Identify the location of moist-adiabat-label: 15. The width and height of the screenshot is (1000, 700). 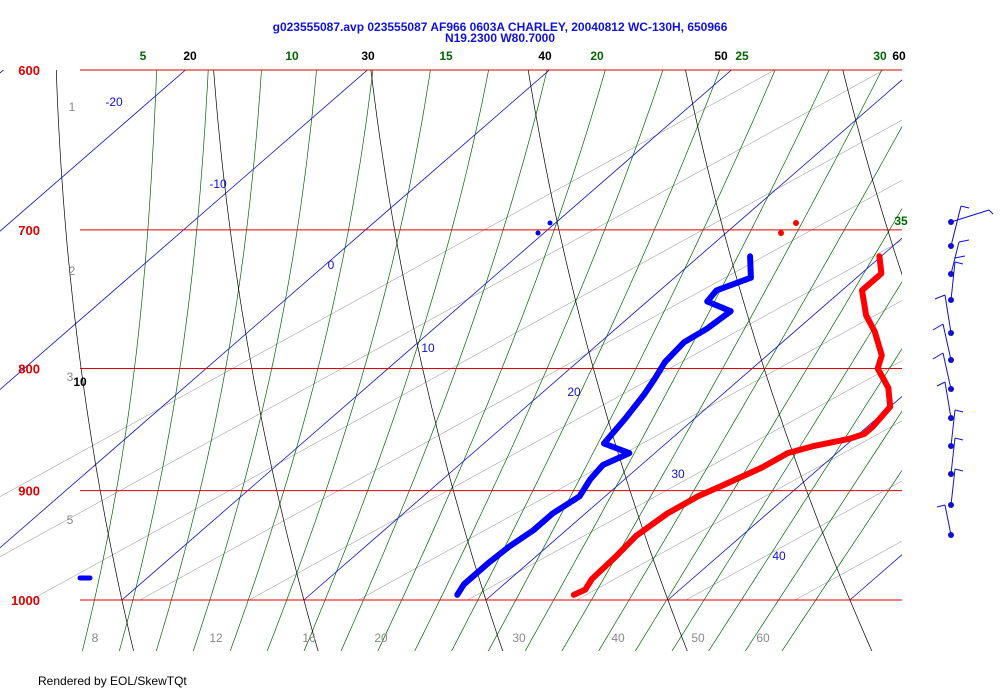
(446, 56).